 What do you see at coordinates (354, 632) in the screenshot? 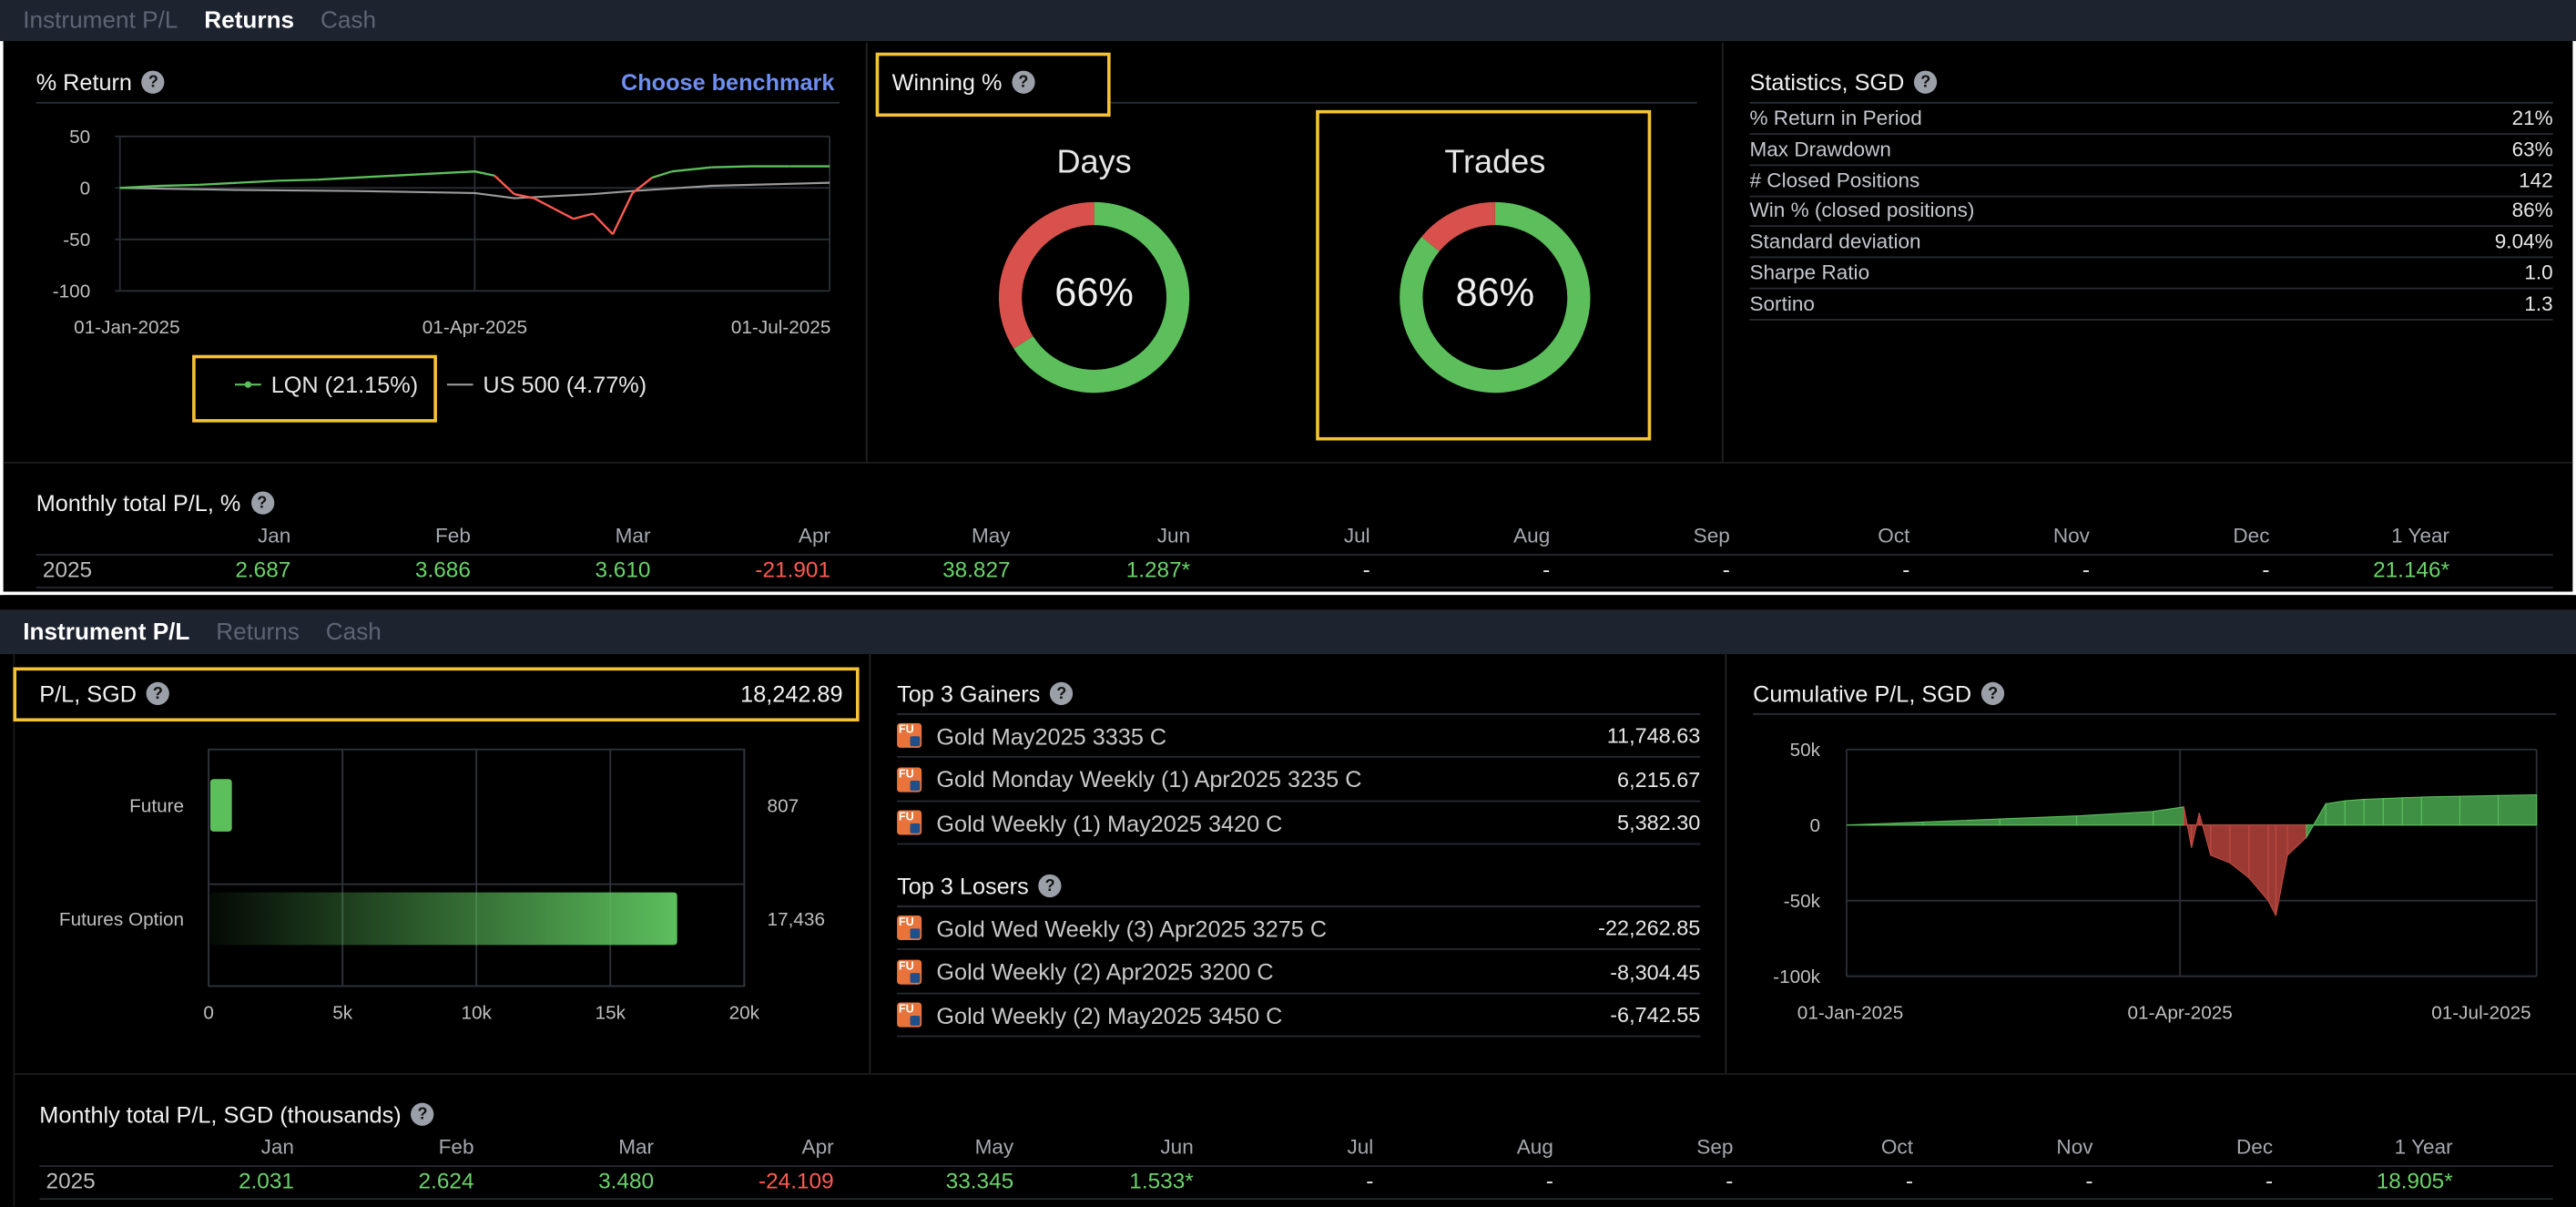
I see `bottom-tab-cash: Cash` at bounding box center [354, 632].